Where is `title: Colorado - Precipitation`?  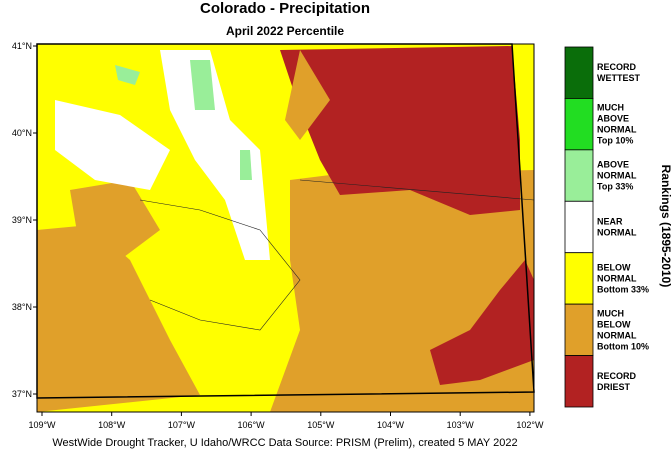
title: Colorado - Precipitation is located at coordinates (285, 8).